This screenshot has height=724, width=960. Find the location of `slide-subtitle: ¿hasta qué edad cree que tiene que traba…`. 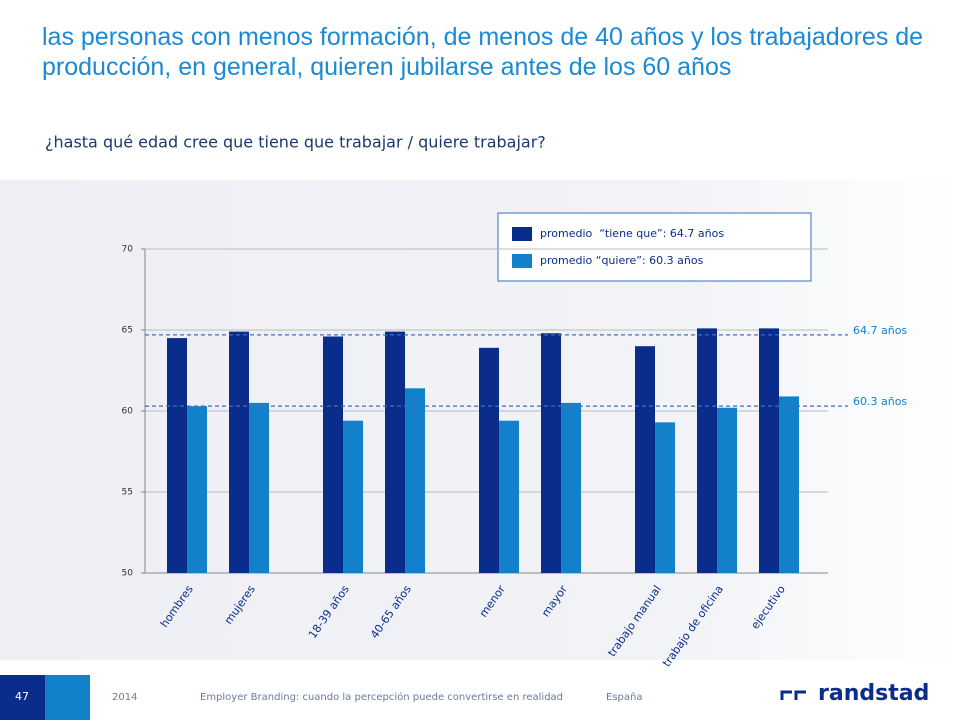

slide-subtitle: ¿hasta qué edad cree que tiene que traba… is located at coordinates (295, 142).